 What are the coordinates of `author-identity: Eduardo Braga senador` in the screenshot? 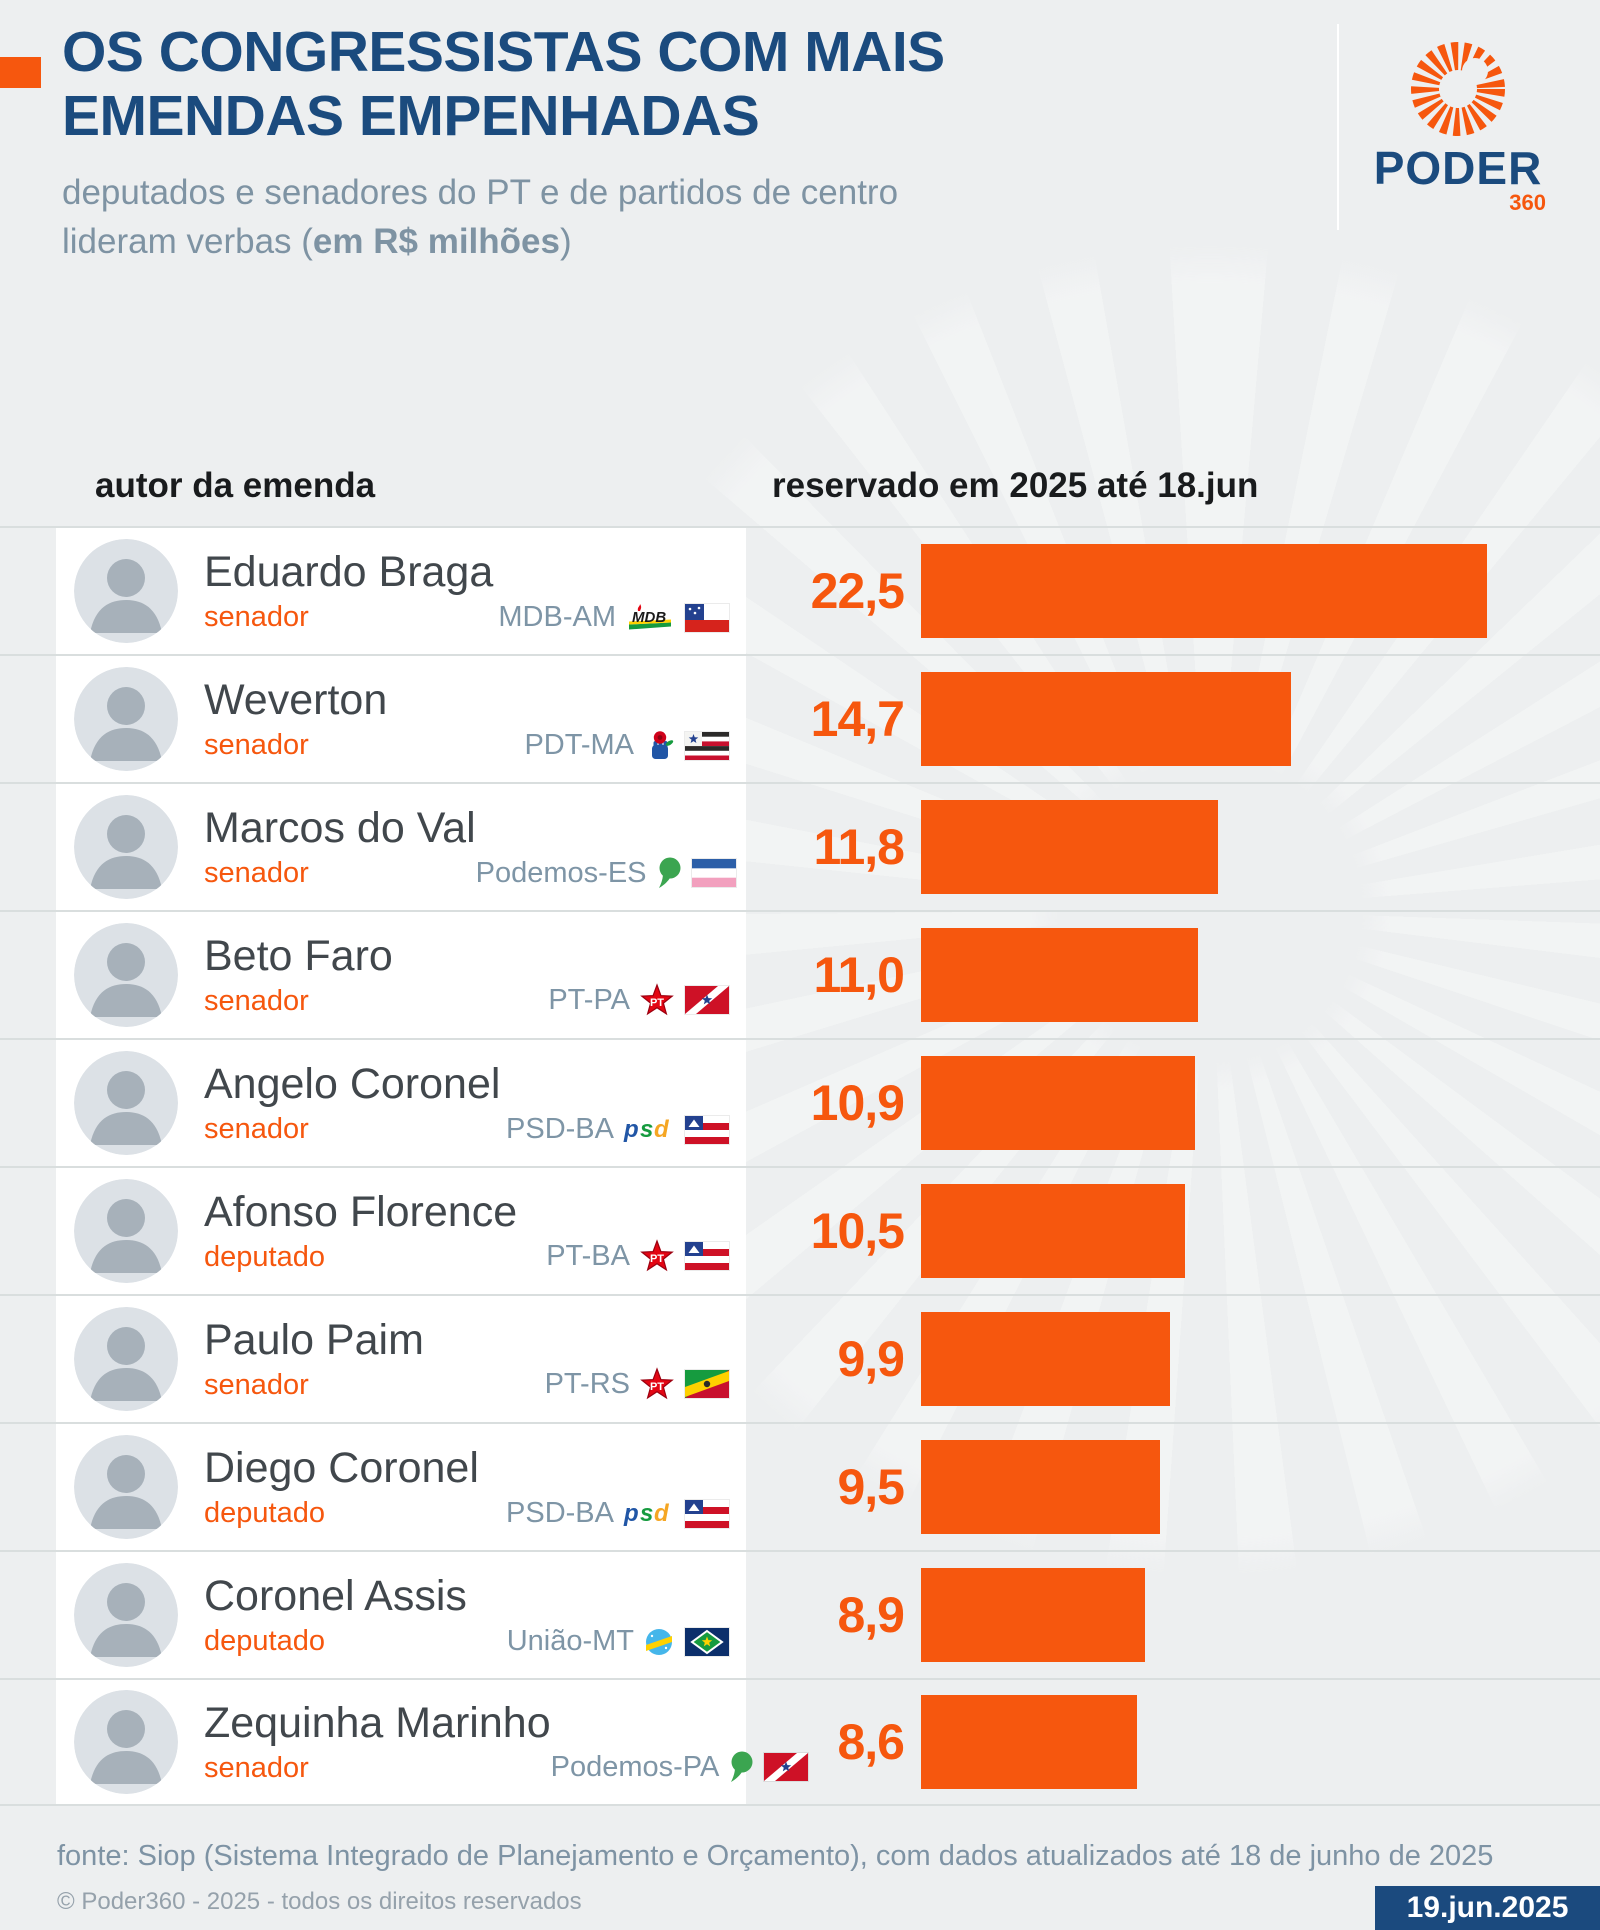 It's located at (348, 591).